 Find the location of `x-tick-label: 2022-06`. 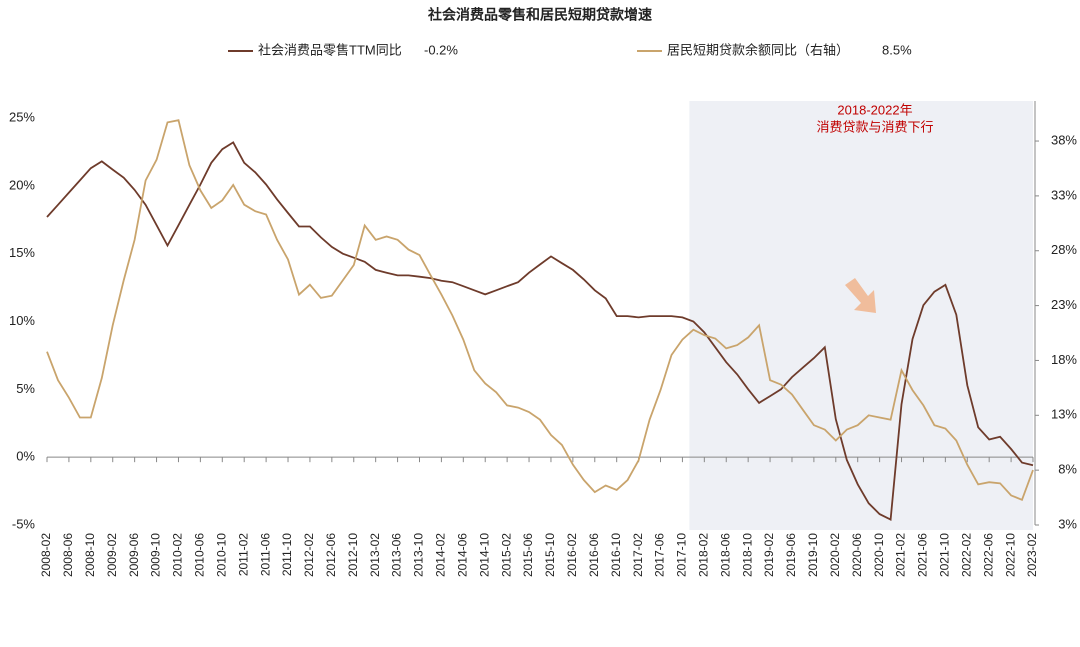

x-tick-label: 2022-06 is located at coordinates (988, 555).